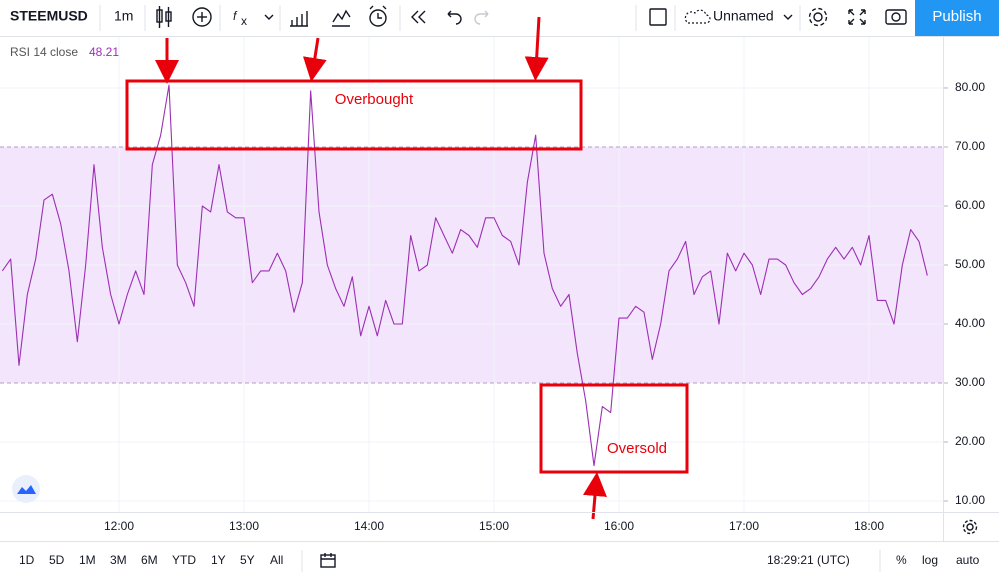 The image size is (999, 580). What do you see at coordinates (418, 17) in the screenshot?
I see `replay-icon` at bounding box center [418, 17].